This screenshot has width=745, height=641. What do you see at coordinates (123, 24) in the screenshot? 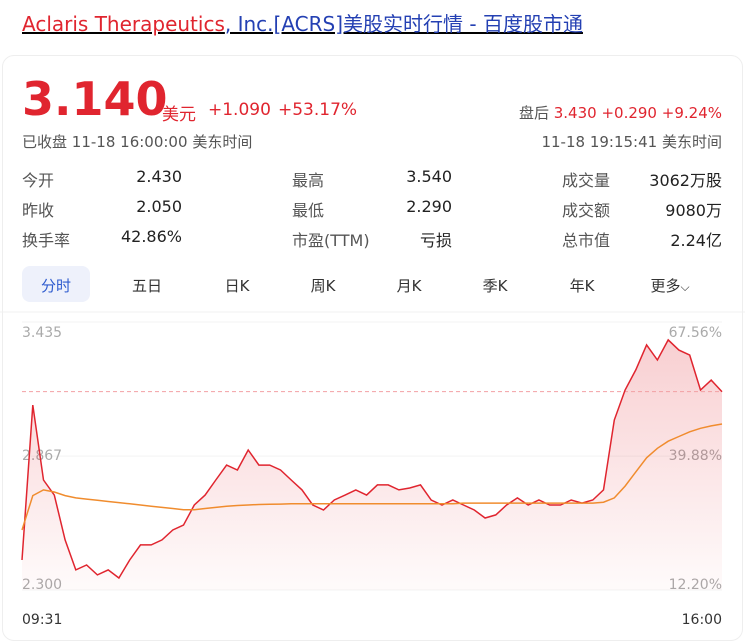
I see `title-name: Aclaris Therapeutics` at bounding box center [123, 24].